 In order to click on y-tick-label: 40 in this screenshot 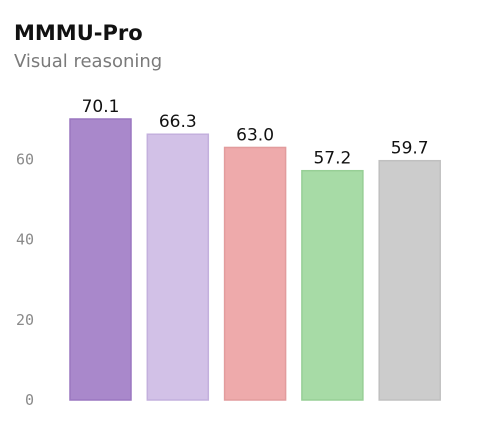, I will do `click(25, 240)`.